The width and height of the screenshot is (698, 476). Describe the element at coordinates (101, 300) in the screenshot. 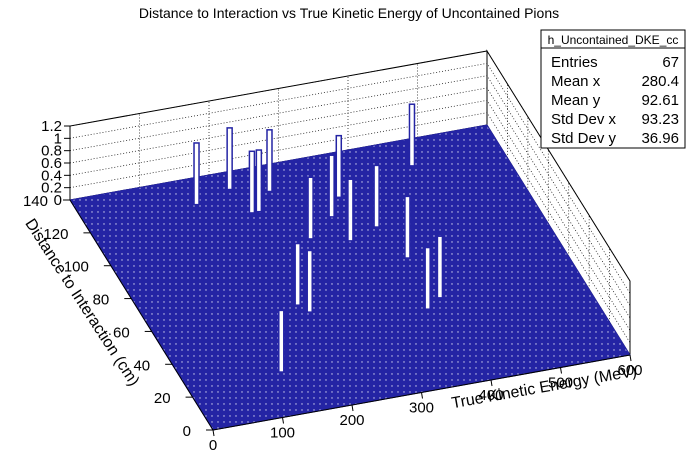

I see `y-tick-label: 80` at that location.